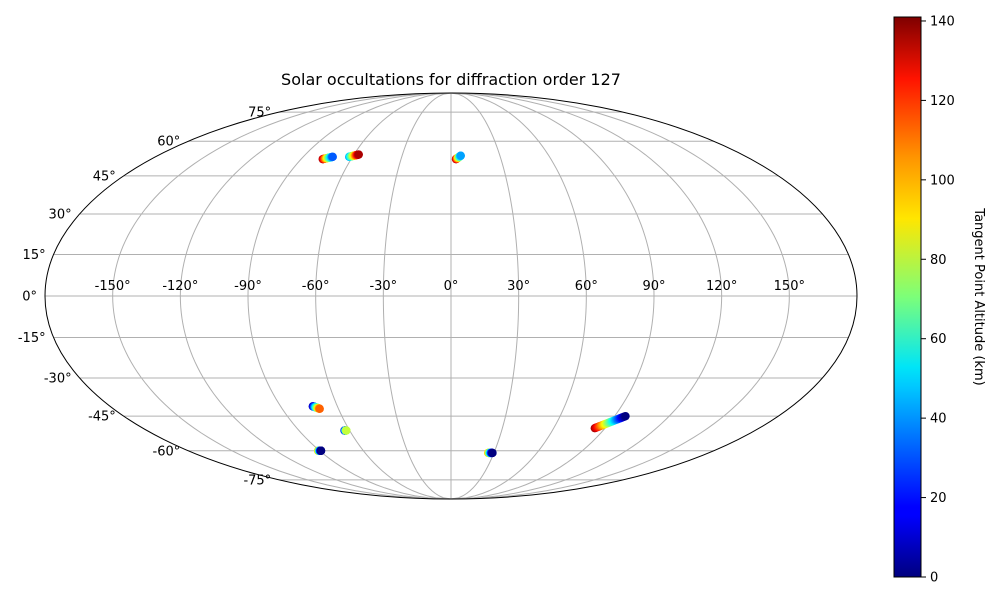  I want to click on latitude-tick-label: 45°, so click(104, 176).